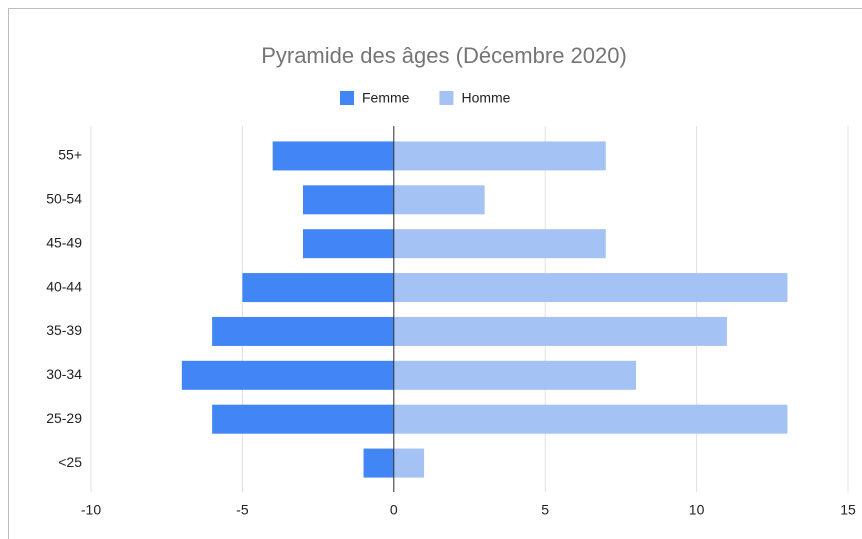 This screenshot has width=862, height=539. What do you see at coordinates (485, 98) in the screenshot?
I see `legend-label: Homme` at bounding box center [485, 98].